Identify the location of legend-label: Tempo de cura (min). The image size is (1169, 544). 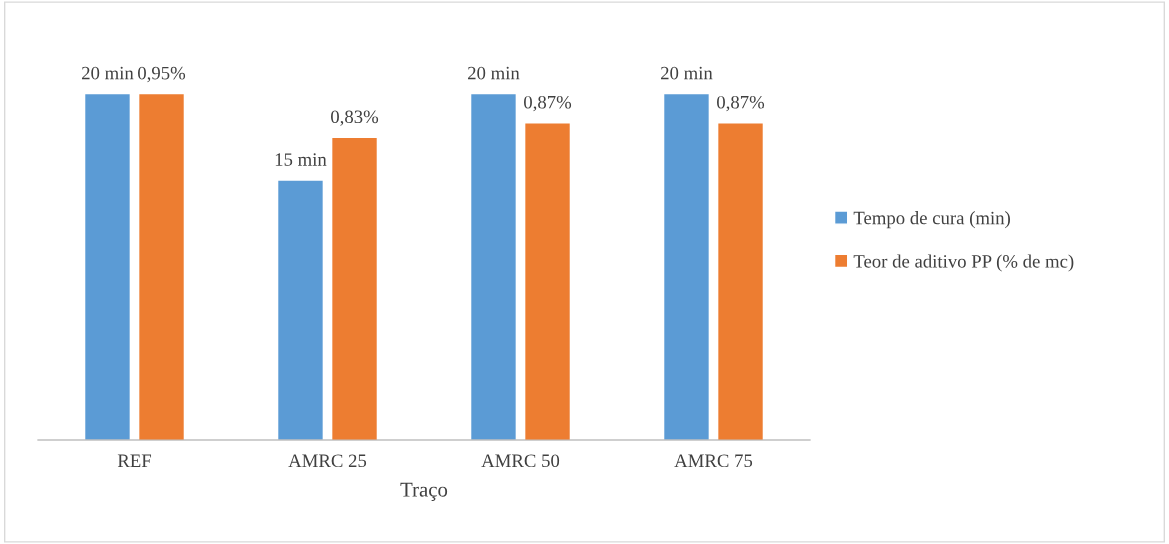
(931, 220).